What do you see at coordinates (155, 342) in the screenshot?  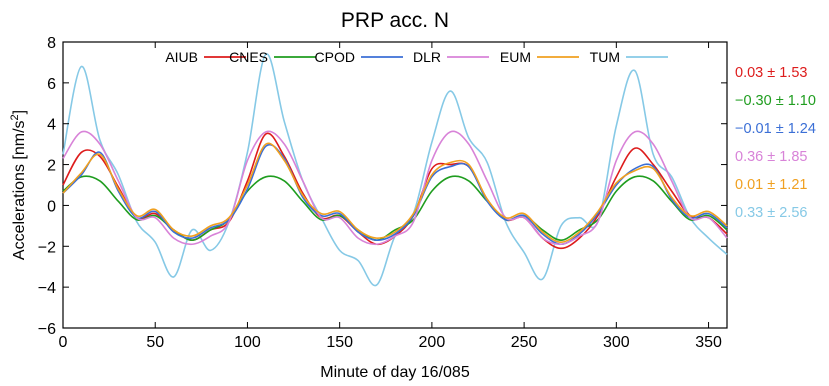 I see `x-tick-label: 50` at bounding box center [155, 342].